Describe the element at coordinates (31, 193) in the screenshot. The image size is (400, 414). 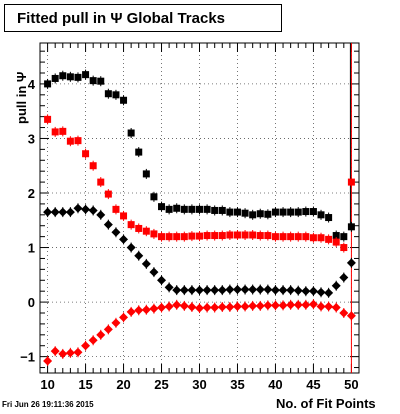
I see `y-tick-label: 2` at that location.